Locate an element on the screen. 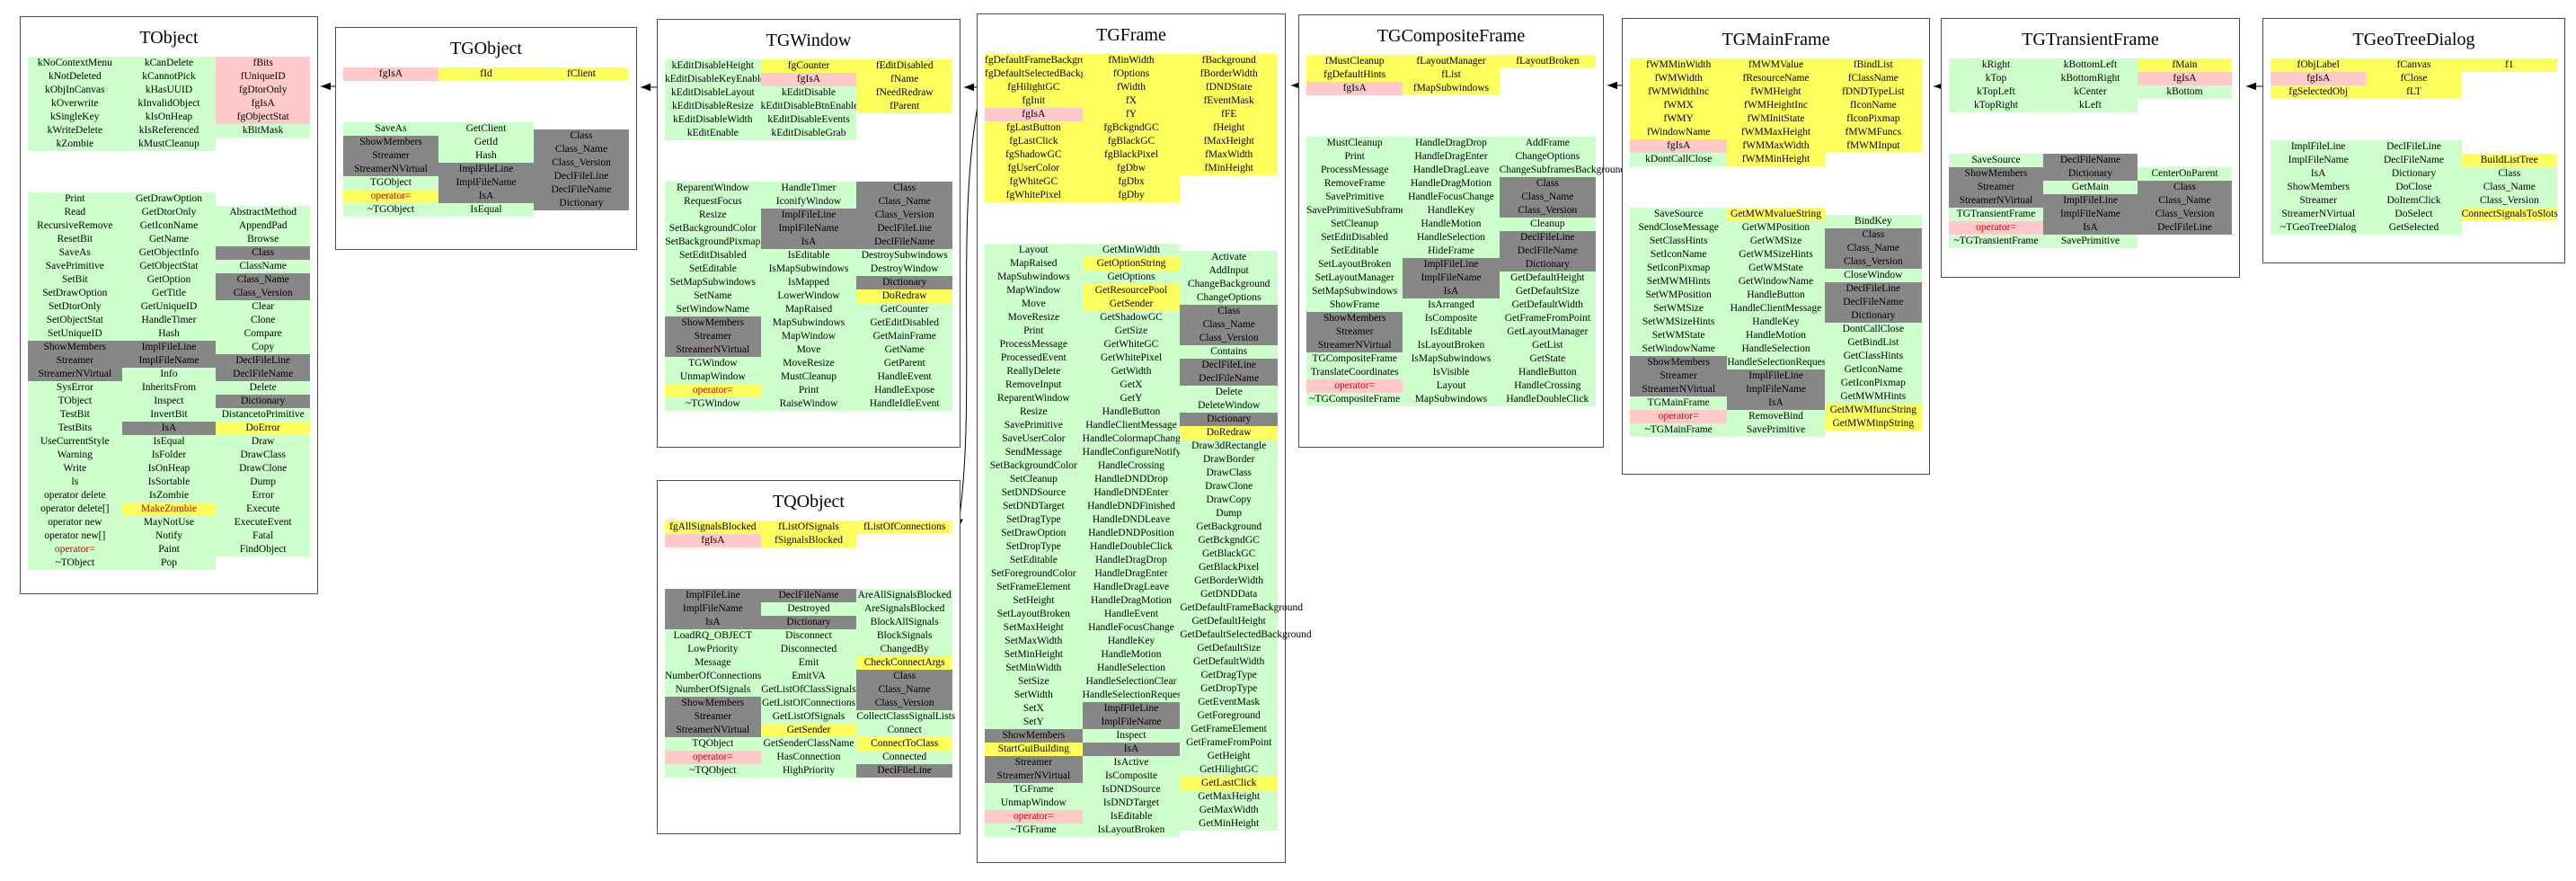 The image size is (2576, 881). member-cell: fgIsA is located at coordinates (390, 74).